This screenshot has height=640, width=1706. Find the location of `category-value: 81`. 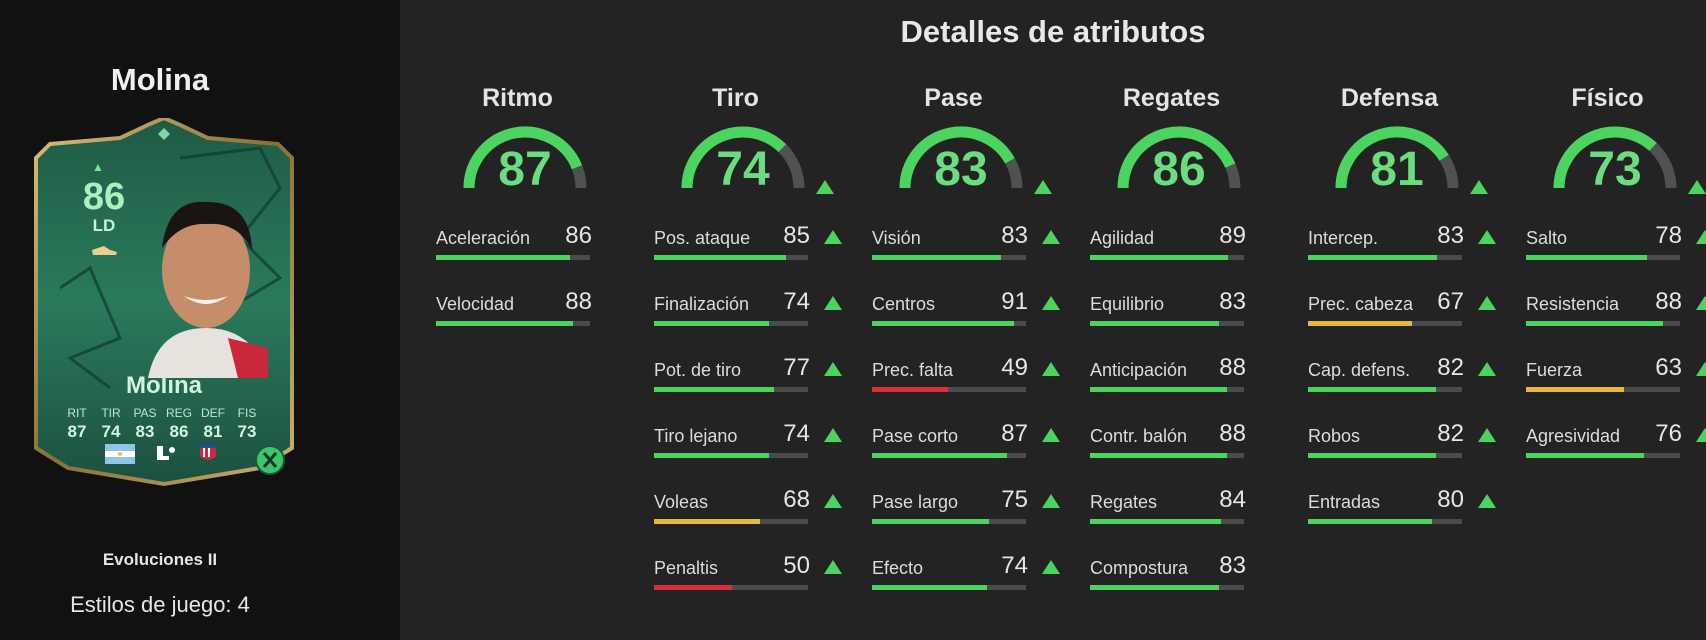

category-value: 81 is located at coordinates (1397, 169).